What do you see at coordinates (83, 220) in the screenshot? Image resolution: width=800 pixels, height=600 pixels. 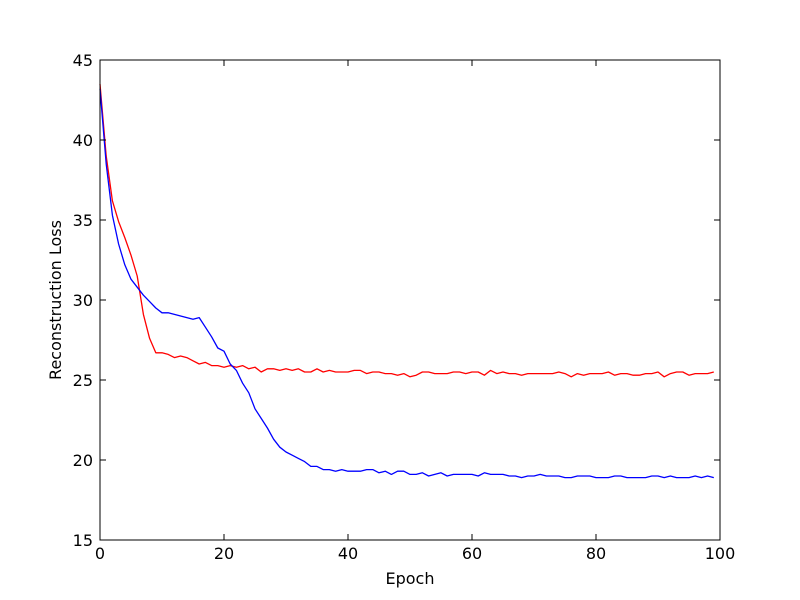 I see `y-tick-label: 35` at bounding box center [83, 220].